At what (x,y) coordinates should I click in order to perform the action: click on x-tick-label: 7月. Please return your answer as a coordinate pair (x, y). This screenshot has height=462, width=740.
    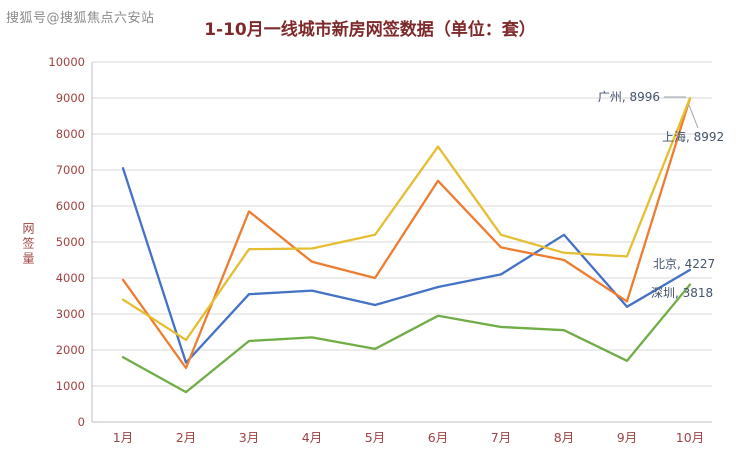
    Looking at the image, I should click on (501, 437).